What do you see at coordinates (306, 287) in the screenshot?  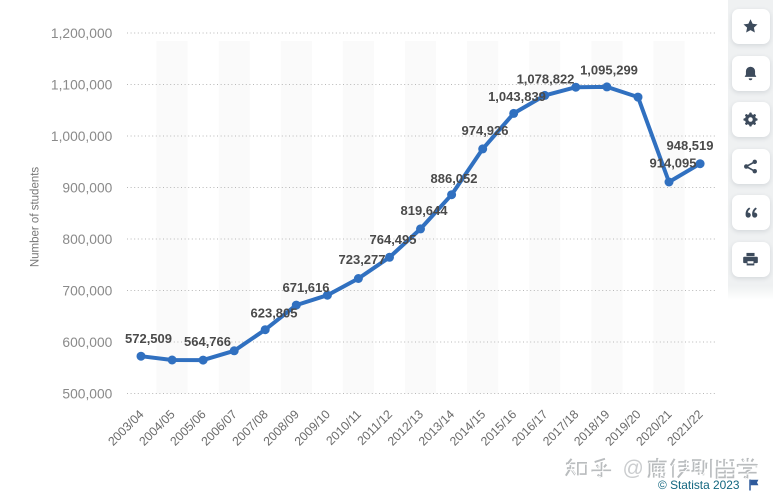 I see `svg-text: 671,616` at bounding box center [306, 287].